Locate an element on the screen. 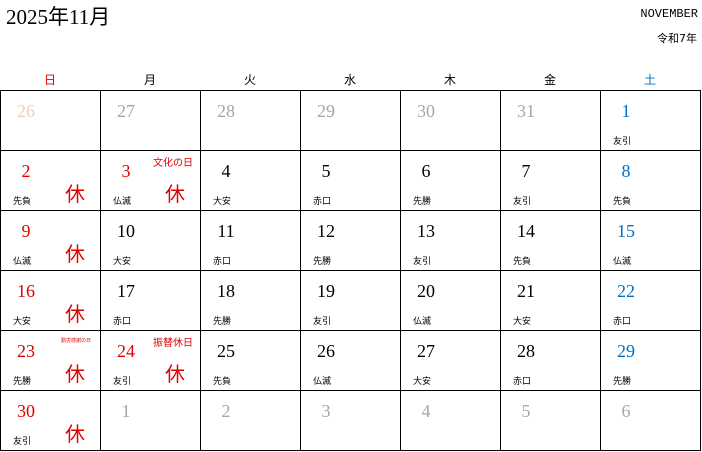 The width and height of the screenshot is (702, 452). day-number: 8 is located at coordinates (626, 171).